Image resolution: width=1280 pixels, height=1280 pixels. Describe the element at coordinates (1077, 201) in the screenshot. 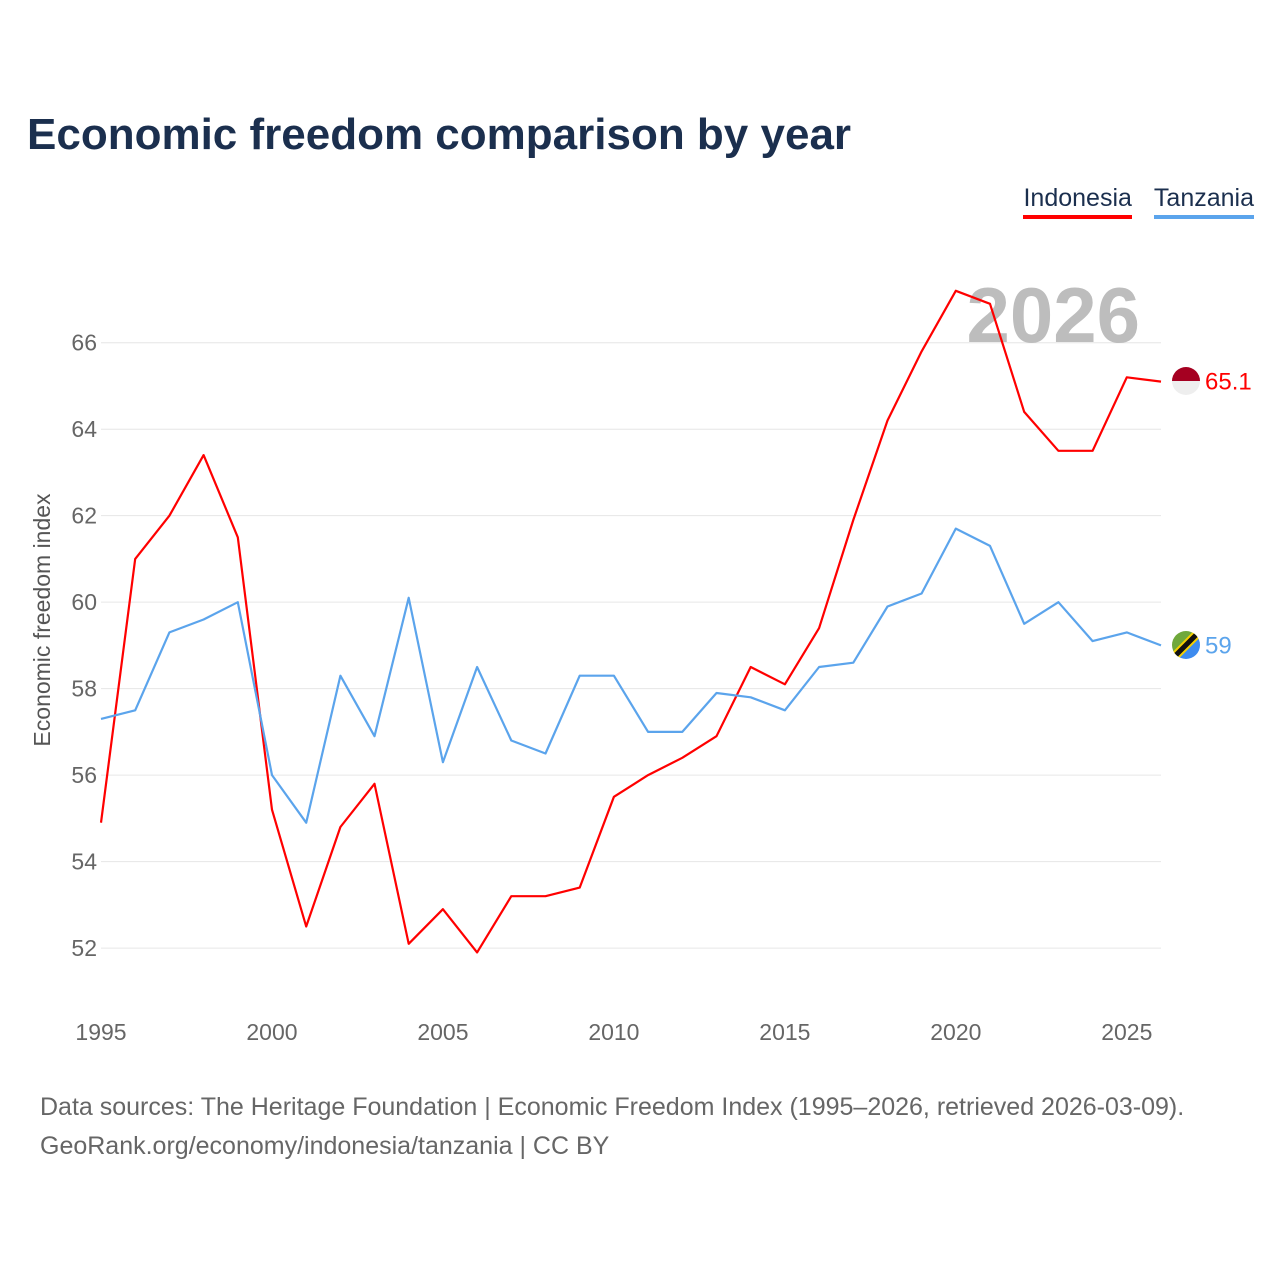

I see `legend-indonesia: Indonesia` at that location.